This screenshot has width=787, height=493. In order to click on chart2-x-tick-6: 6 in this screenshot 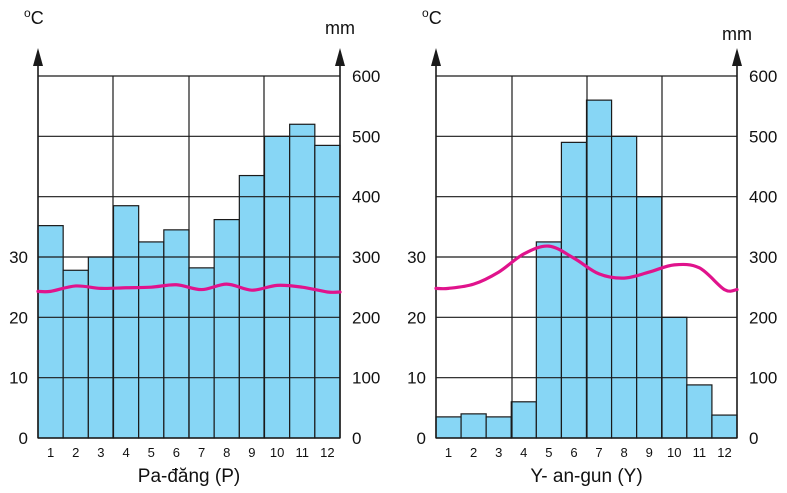, I will do `click(573, 452)`.